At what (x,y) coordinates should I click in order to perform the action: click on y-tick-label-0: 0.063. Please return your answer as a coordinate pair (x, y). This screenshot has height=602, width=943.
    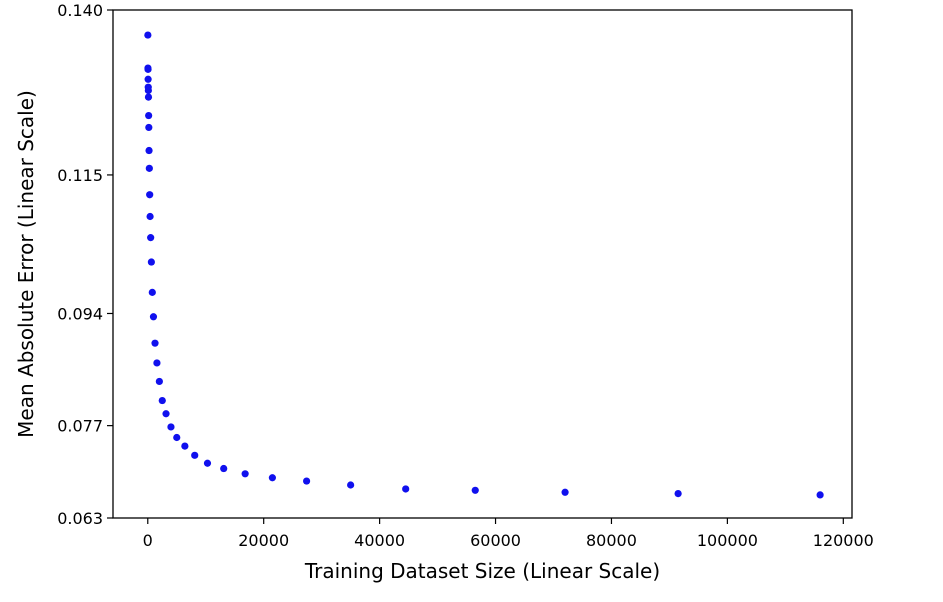
    Looking at the image, I should click on (80, 518).